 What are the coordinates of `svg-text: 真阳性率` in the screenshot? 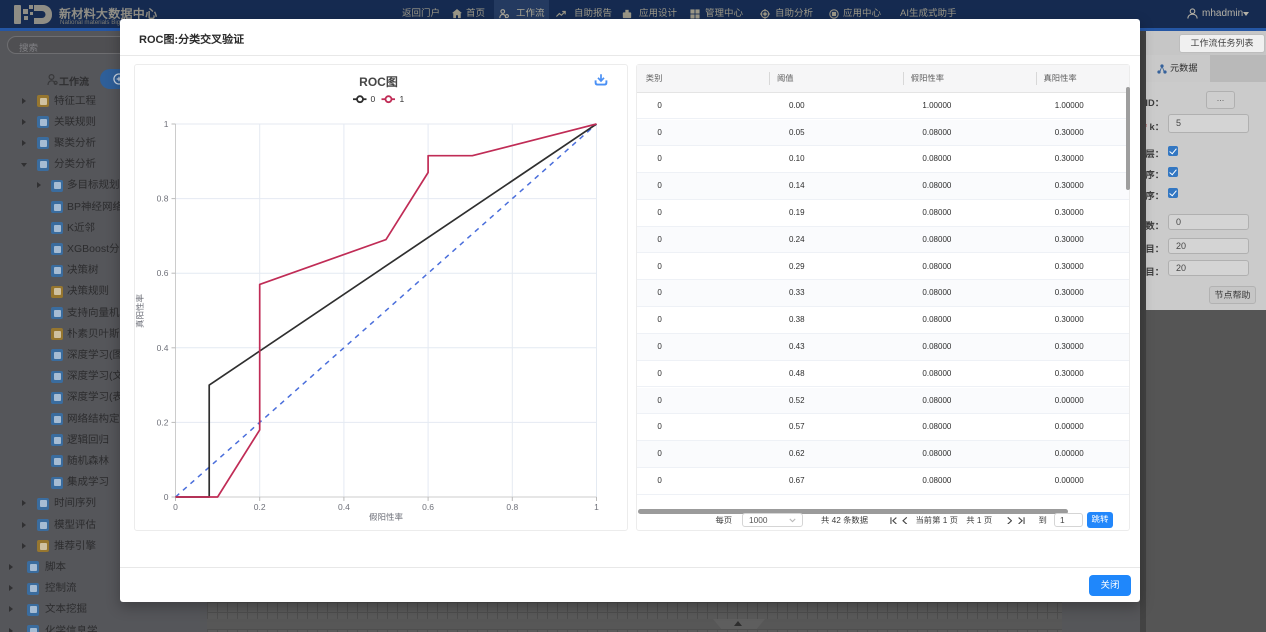 It's located at (140, 311).